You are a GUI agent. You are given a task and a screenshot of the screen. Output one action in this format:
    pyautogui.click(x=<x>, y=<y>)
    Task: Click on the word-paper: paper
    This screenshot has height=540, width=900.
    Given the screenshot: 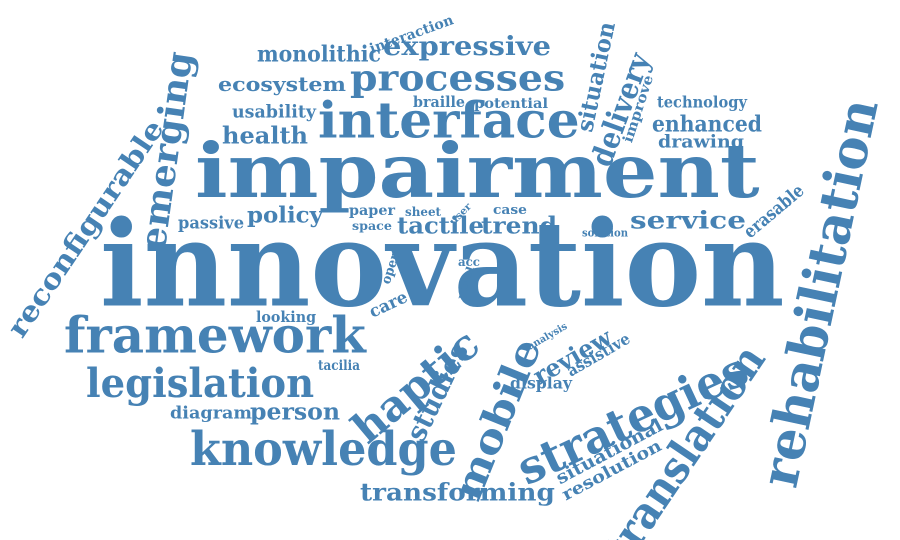 What is the action you would take?
    pyautogui.click(x=372, y=210)
    